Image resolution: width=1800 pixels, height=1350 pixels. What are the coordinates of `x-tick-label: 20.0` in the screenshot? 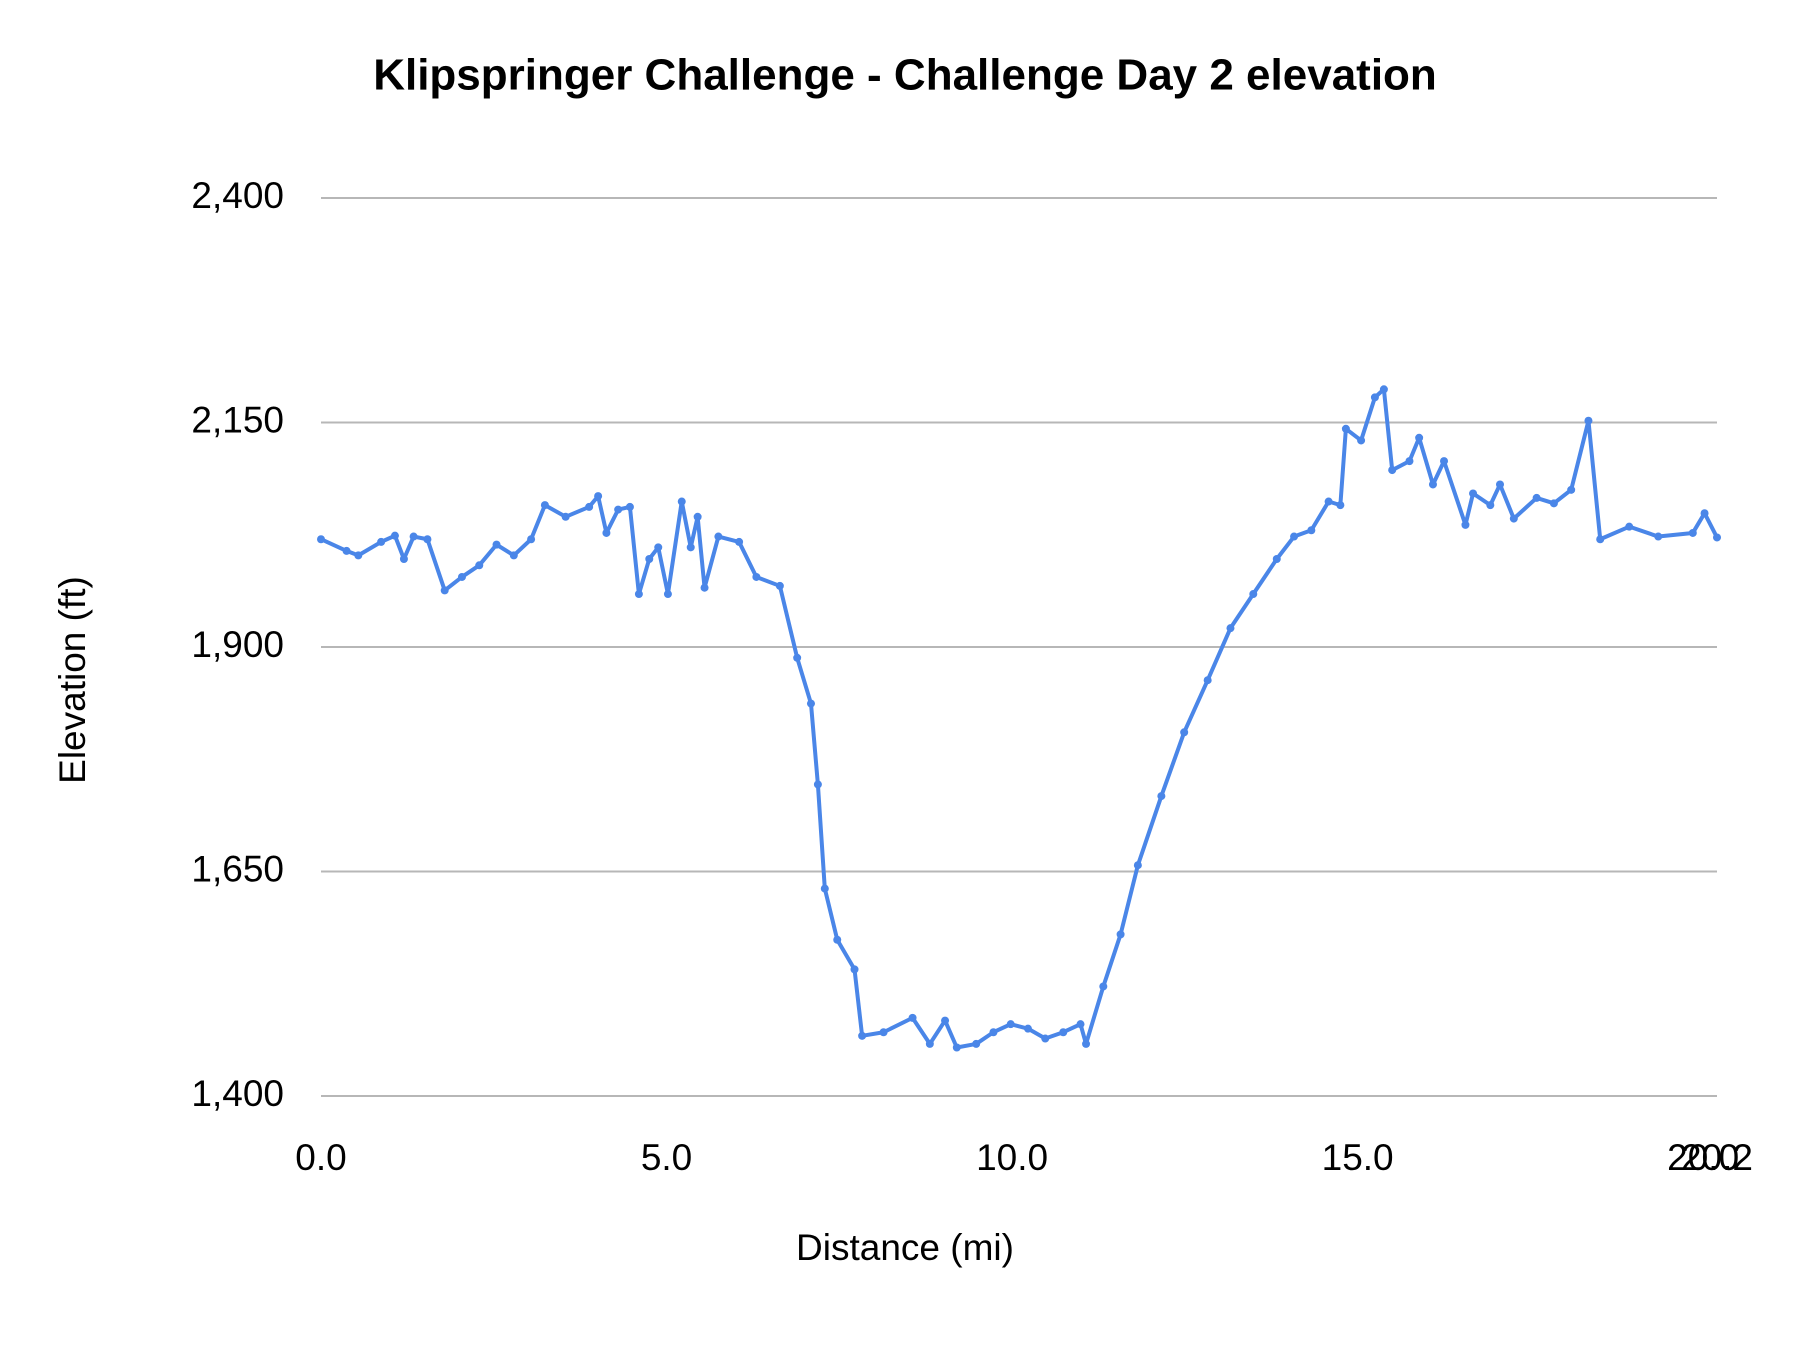 It's located at (1703, 1157).